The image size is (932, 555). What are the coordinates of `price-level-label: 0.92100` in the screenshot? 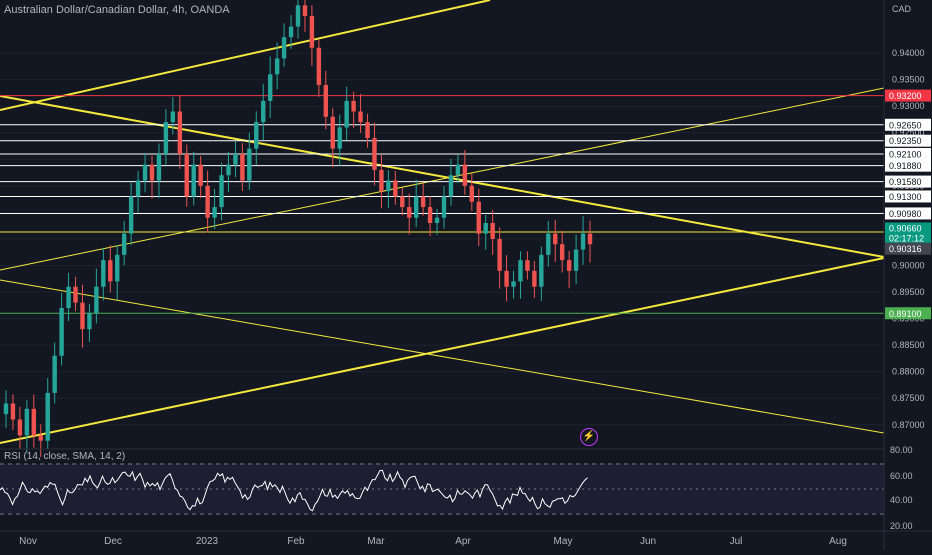 It's located at (905, 154).